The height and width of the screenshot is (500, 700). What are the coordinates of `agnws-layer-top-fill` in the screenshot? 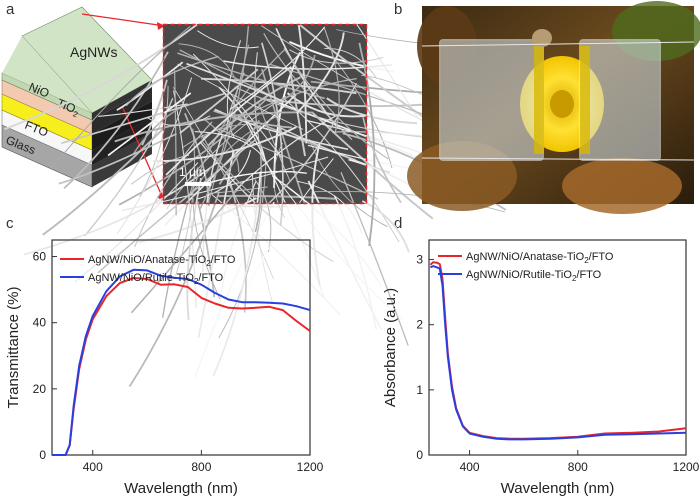 It's located at (47, 74).